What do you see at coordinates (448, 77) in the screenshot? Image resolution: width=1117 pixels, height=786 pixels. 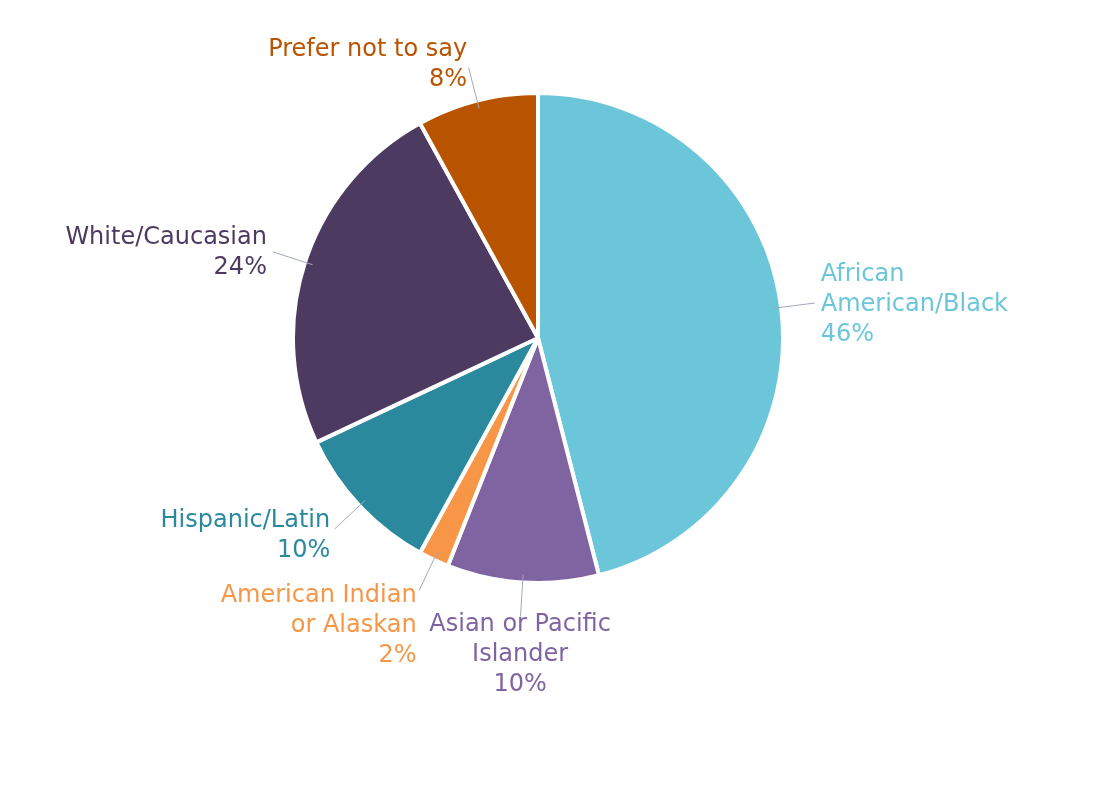 I see `data-label: 8%` at bounding box center [448, 77].